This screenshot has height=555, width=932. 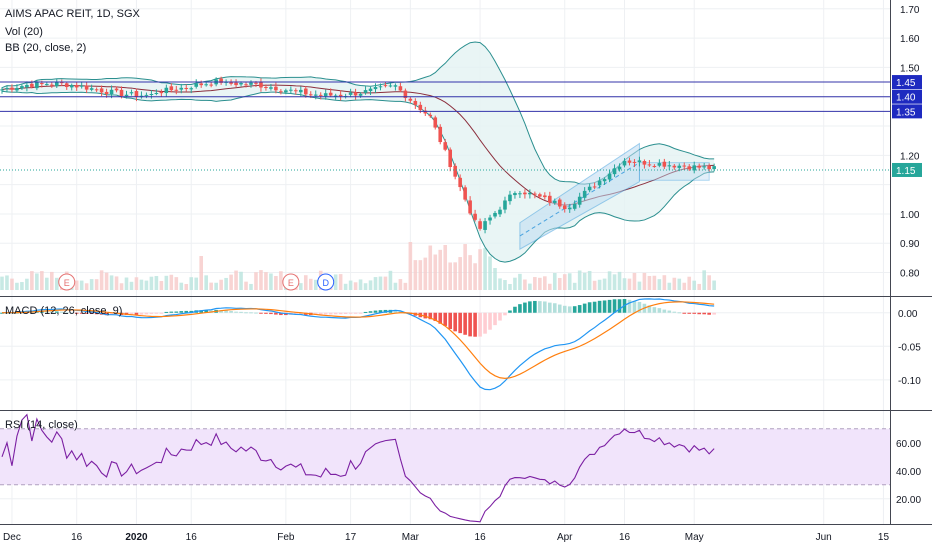 I want to click on price-level-tag-label: 1.40, so click(x=906, y=98).